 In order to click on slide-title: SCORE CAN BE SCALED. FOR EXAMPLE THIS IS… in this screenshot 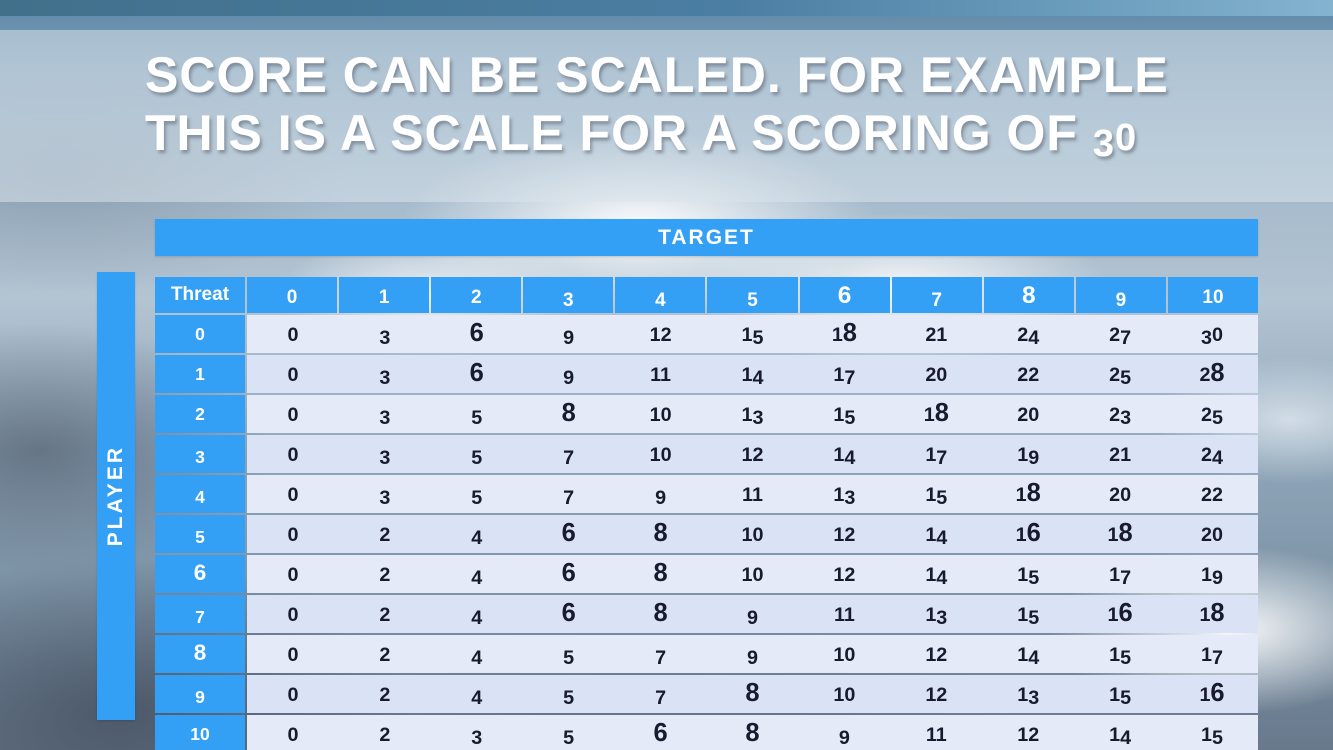, I will do `click(657, 106)`.